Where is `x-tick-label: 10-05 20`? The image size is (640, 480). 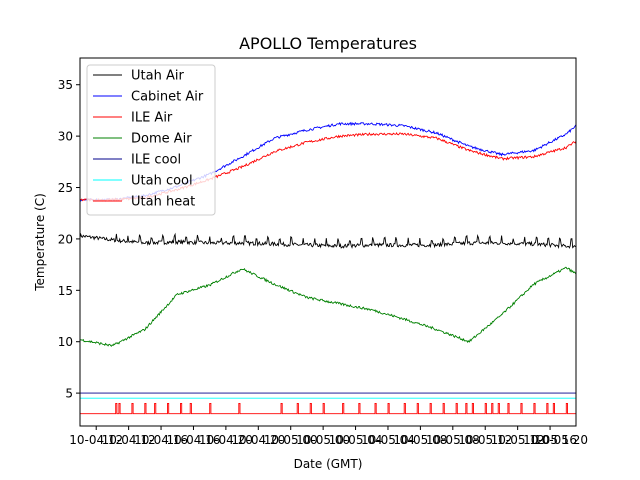
x-tick-label: 10-05 20 is located at coordinates (561, 440).